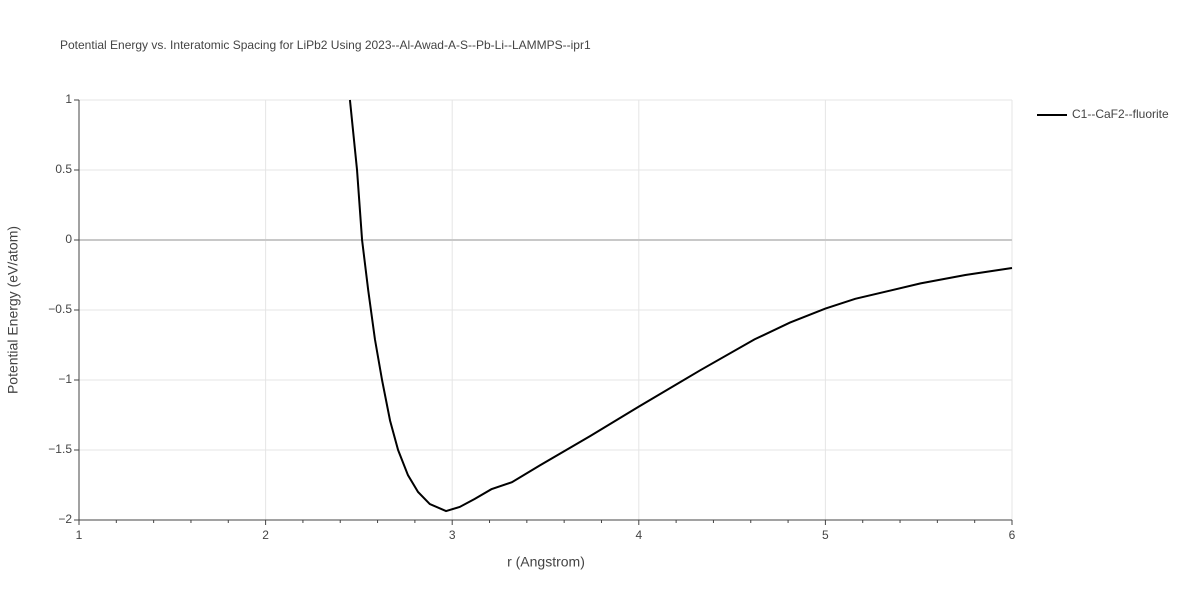 Image resolution: width=1200 pixels, height=600 pixels. Describe the element at coordinates (79, 535) in the screenshot. I see `x-tick-label: 1` at that location.